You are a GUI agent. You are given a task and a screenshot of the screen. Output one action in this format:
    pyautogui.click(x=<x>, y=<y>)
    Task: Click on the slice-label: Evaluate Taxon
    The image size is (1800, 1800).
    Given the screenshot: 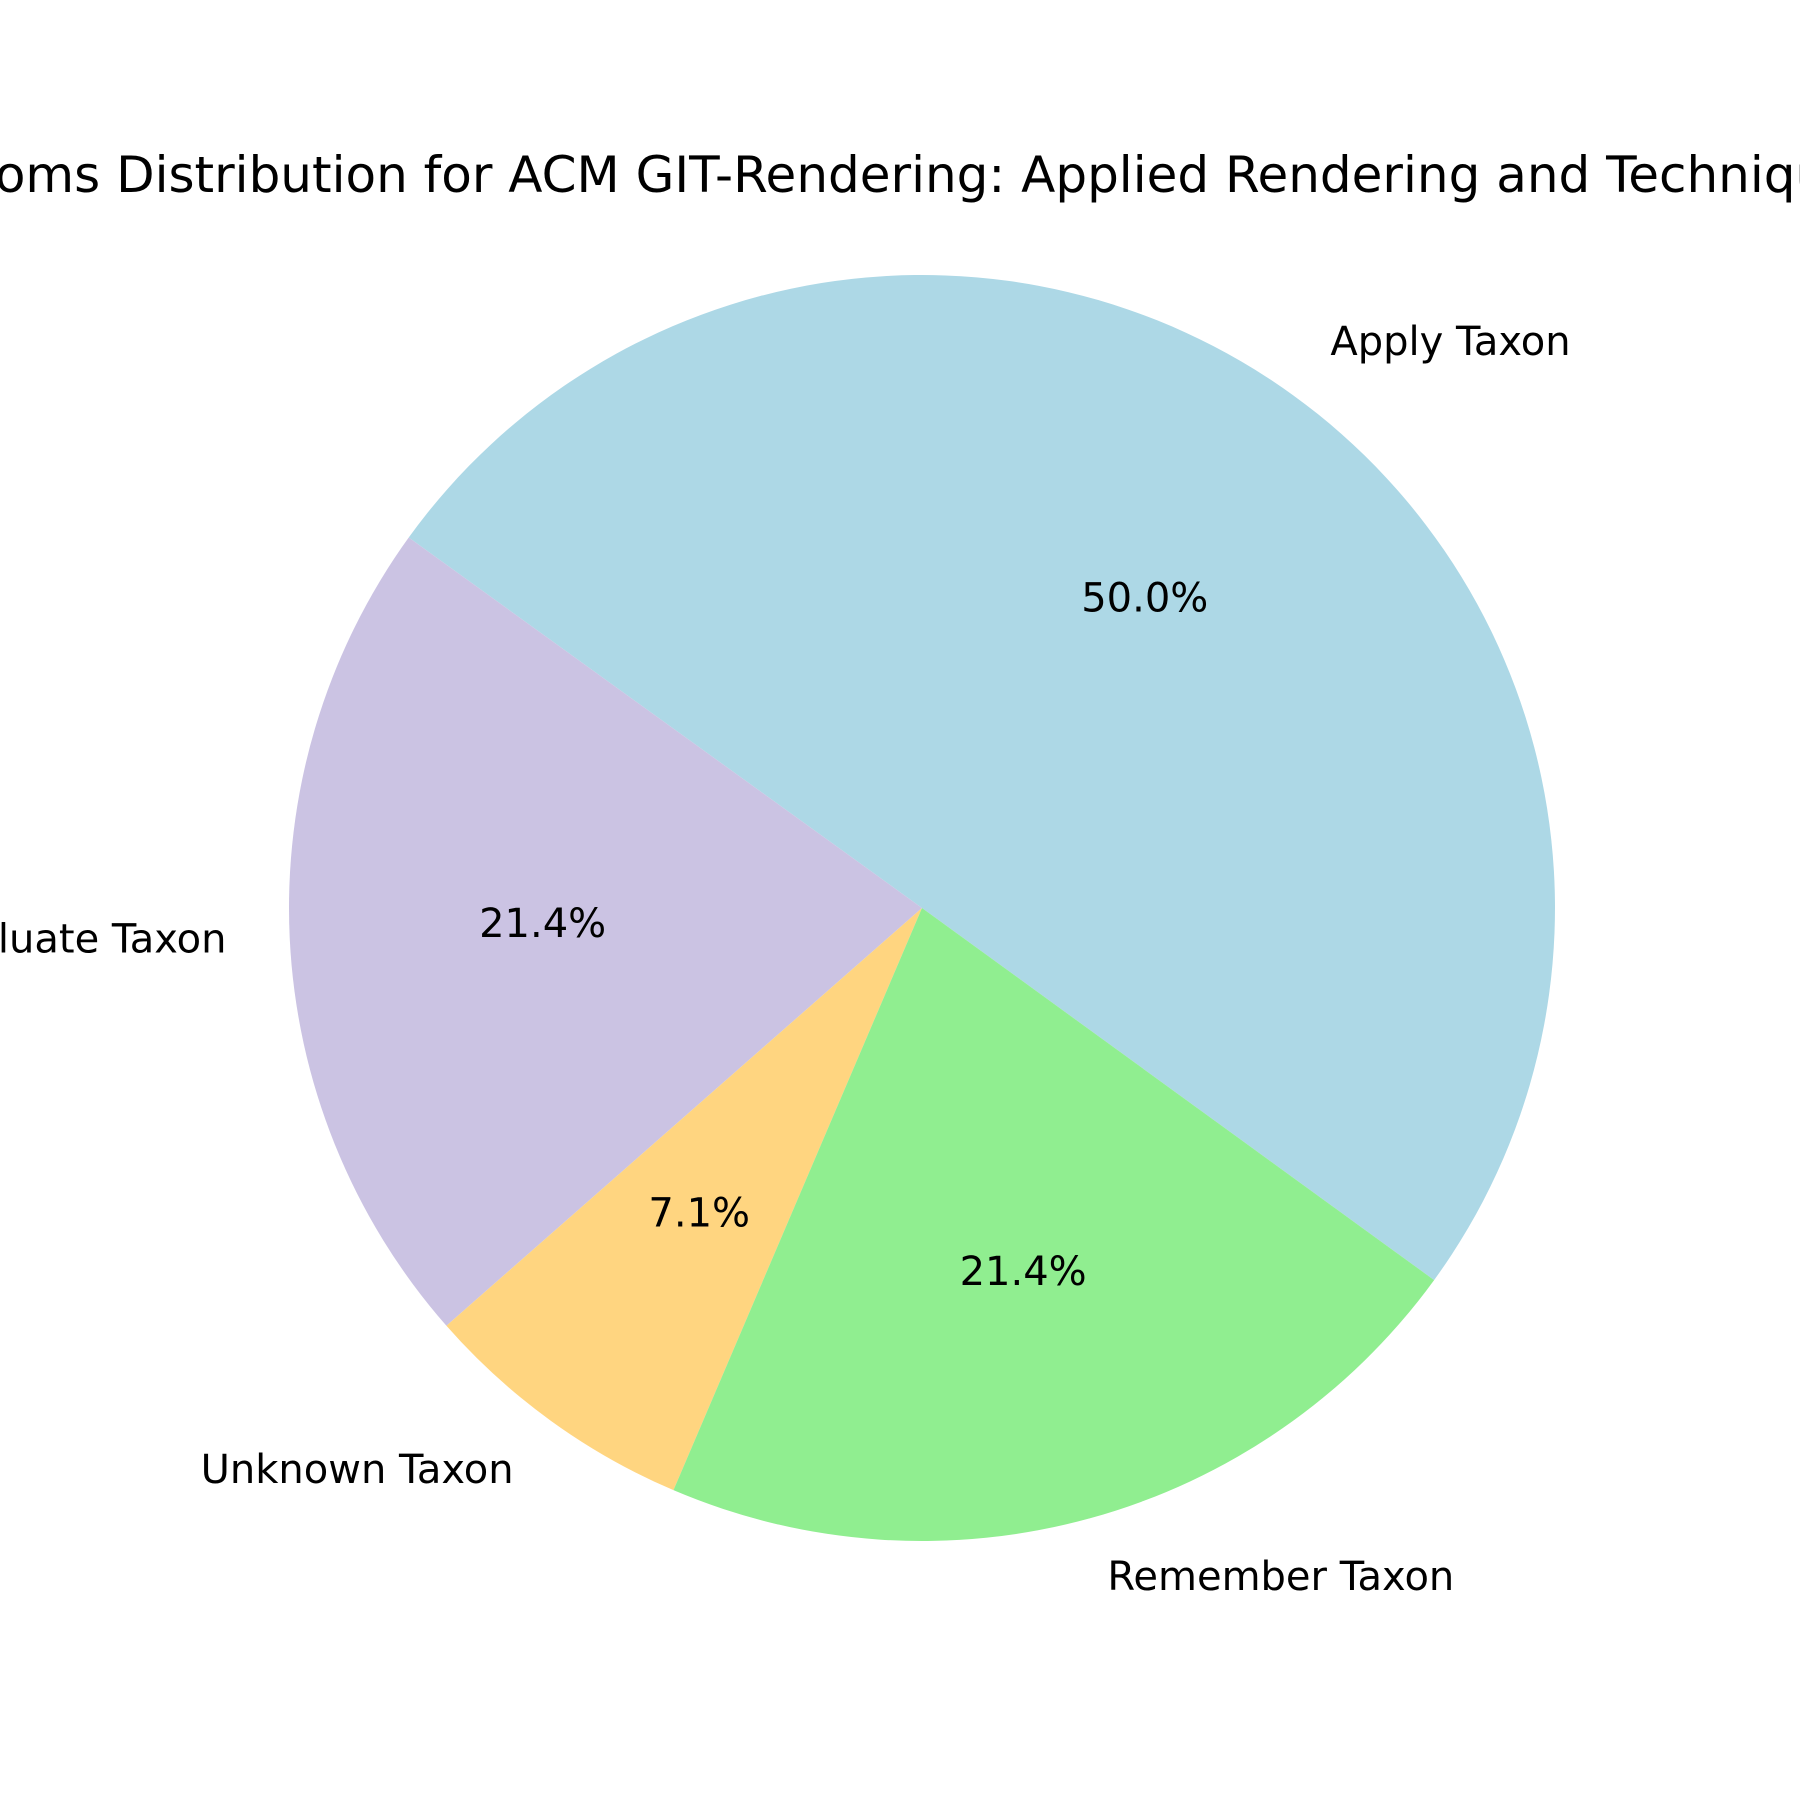 What is the action you would take?
    pyautogui.click(x=113, y=939)
    